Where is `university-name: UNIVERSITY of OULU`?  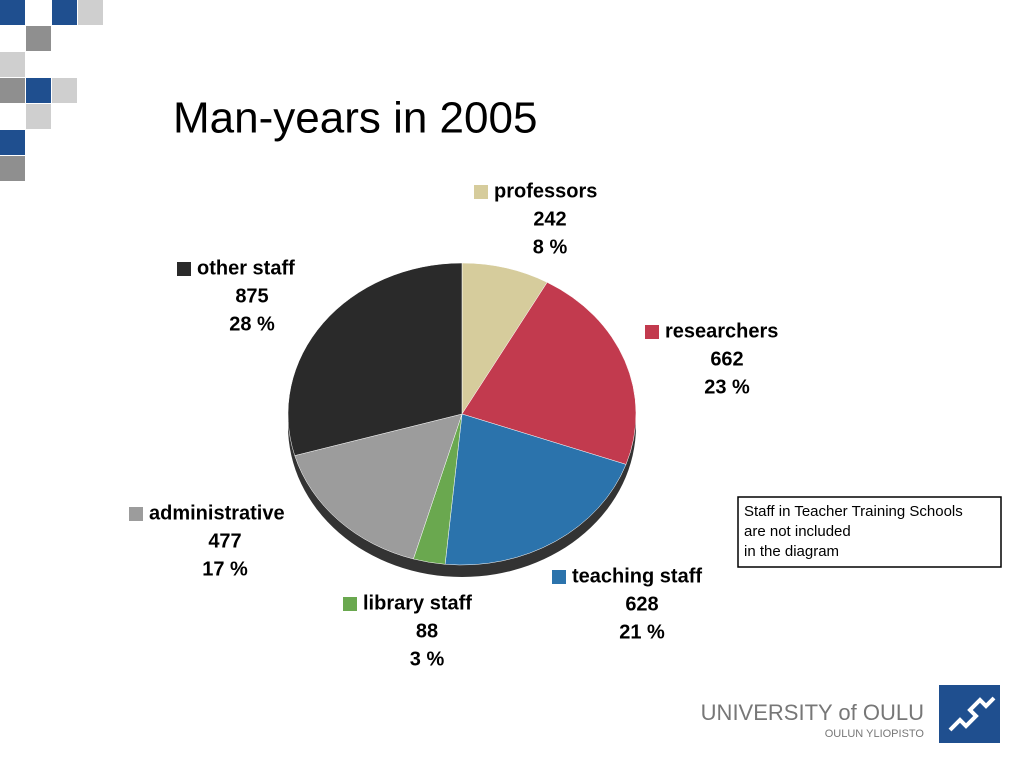 university-name: UNIVERSITY of OULU is located at coordinates (812, 712).